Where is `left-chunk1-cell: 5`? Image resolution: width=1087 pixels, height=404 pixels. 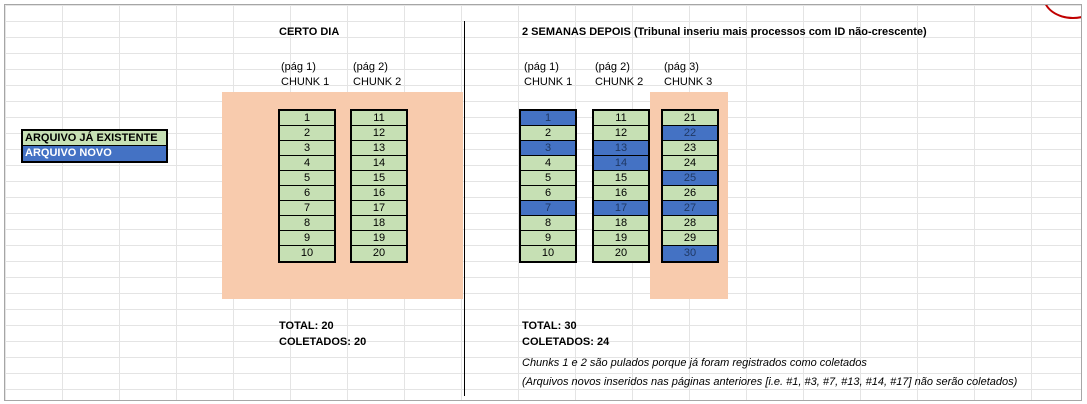
left-chunk1-cell: 5 is located at coordinates (307, 178).